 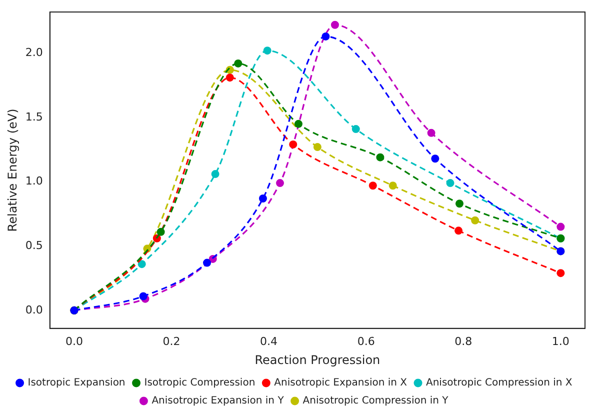 What do you see at coordinates (74, 341) in the screenshot?
I see `x-tick-label: 0.0` at bounding box center [74, 341].